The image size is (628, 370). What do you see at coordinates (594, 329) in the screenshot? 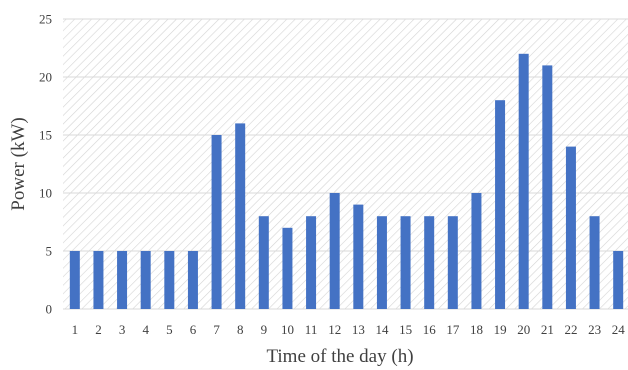
I see `x-tick-label: 23` at bounding box center [594, 329].